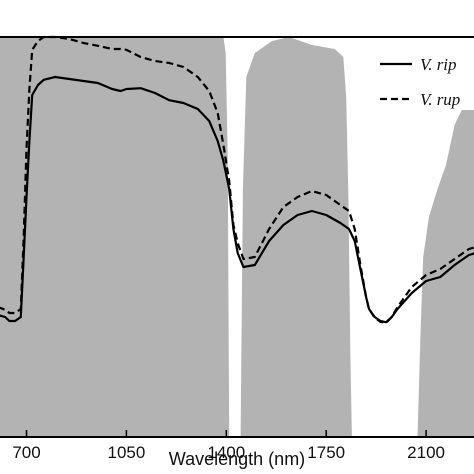 The height and width of the screenshot is (474, 474). I want to click on legend-background, so click(423, 78).